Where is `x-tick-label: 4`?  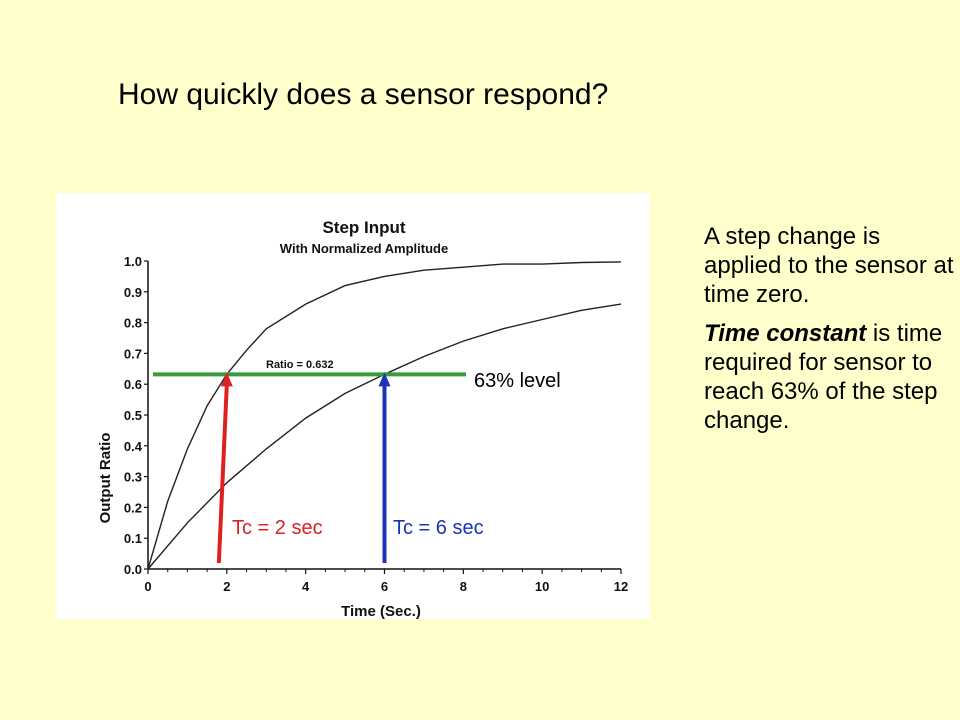
x-tick-label: 4 is located at coordinates (306, 586).